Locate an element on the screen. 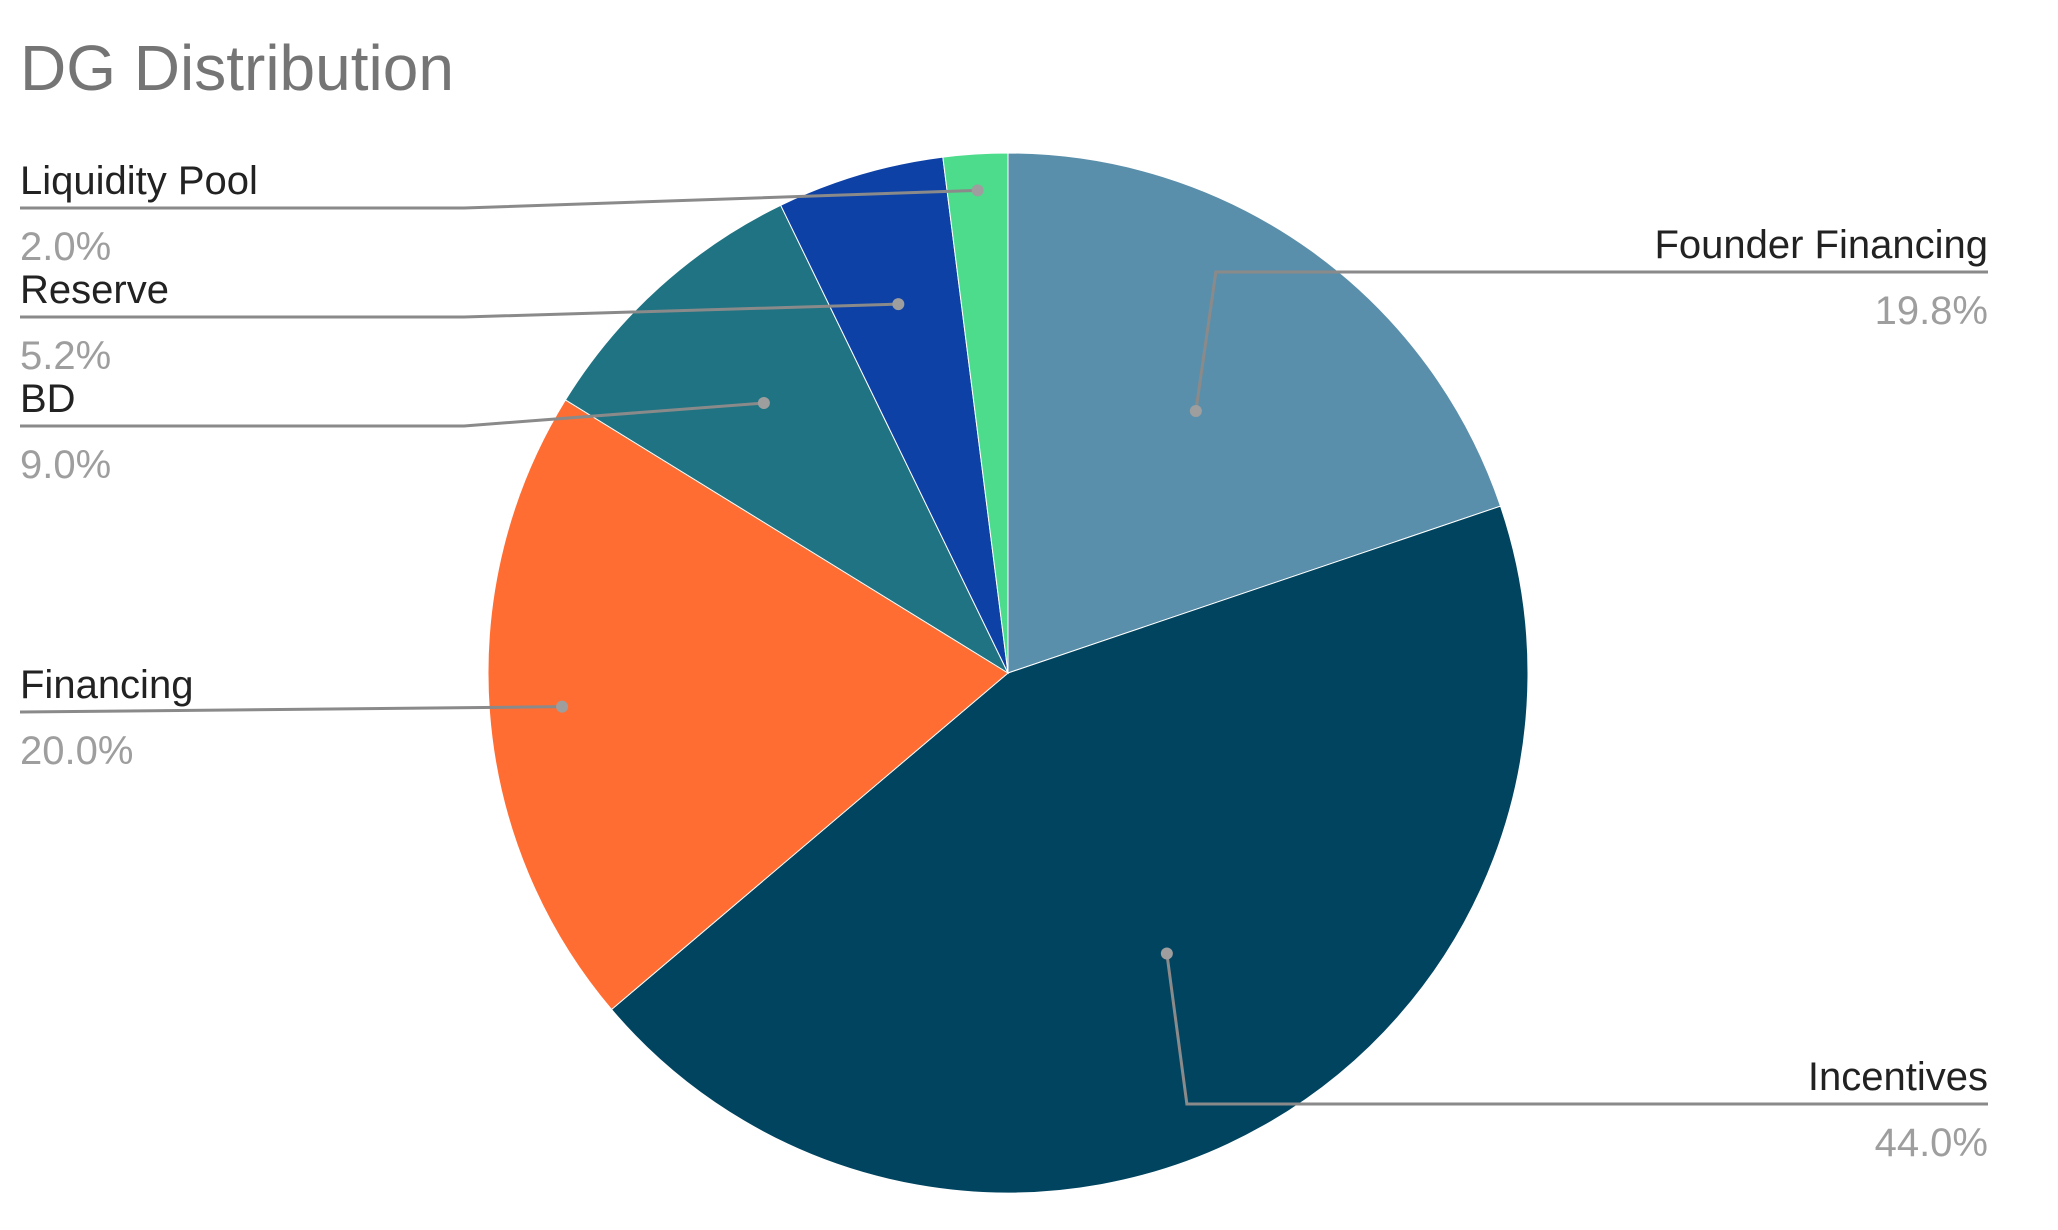 The width and height of the screenshot is (2058, 1230). leader-dot-liquidity-pool is located at coordinates (977, 190).